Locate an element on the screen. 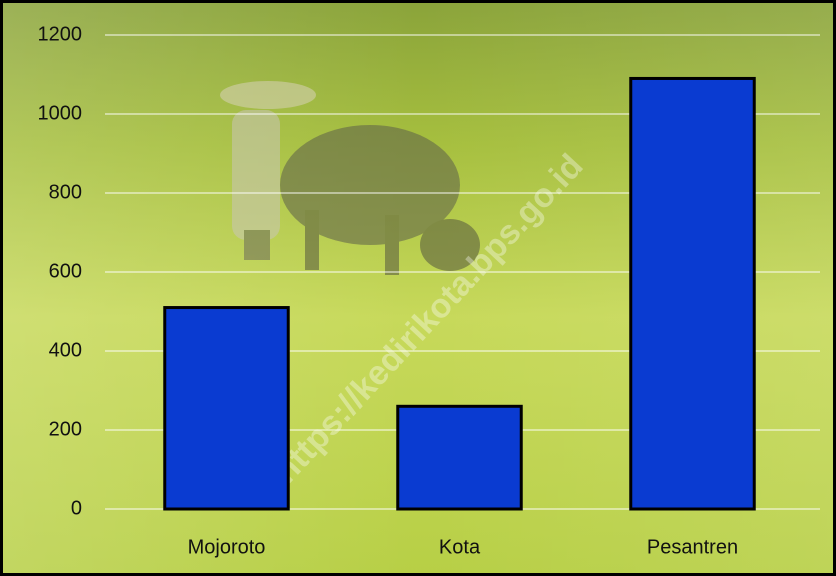 The width and height of the screenshot is (836, 576). y-tick-label: 0 is located at coordinates (76, 508).